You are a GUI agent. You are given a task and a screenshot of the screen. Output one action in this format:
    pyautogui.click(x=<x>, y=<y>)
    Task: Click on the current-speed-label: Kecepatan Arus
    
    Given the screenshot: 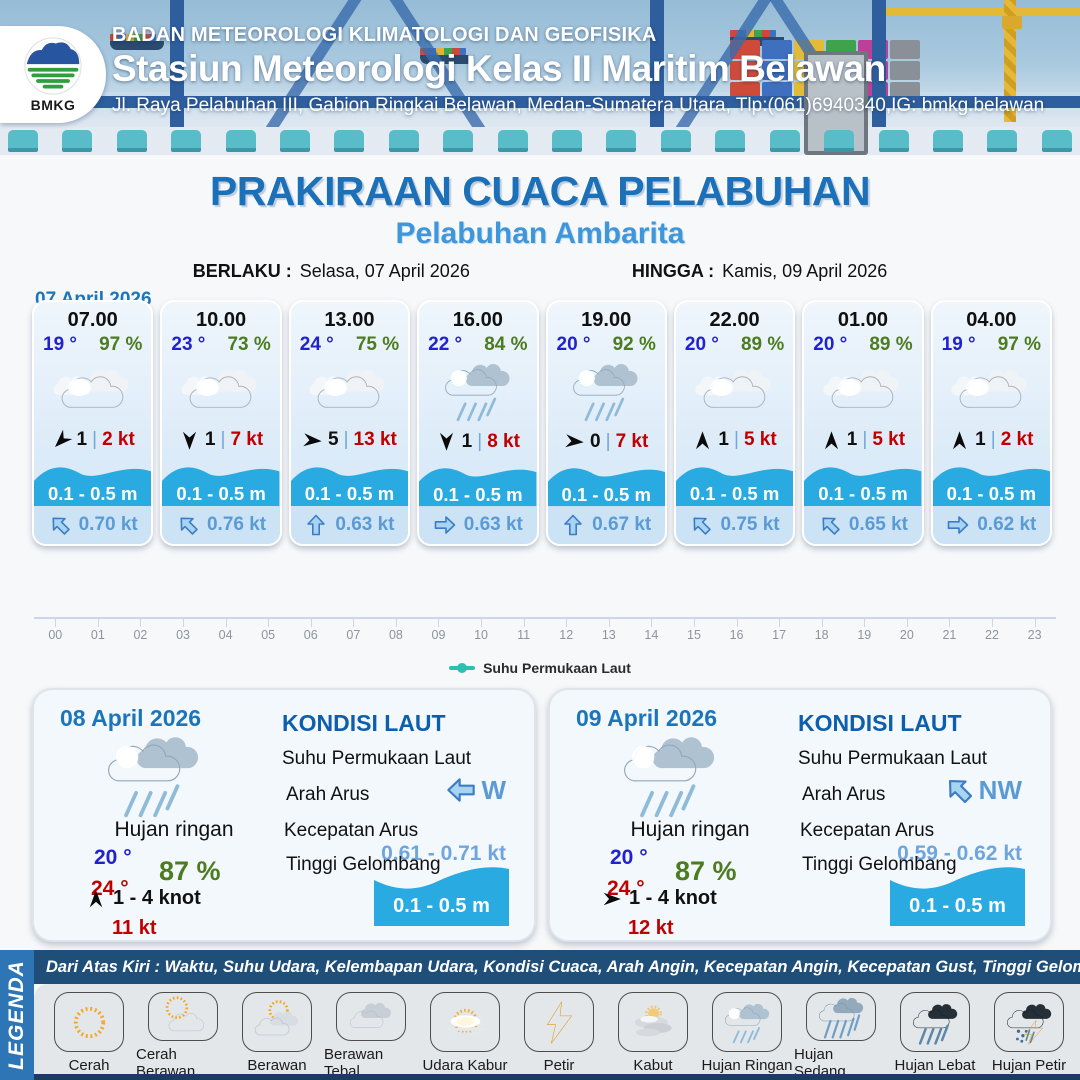 What is the action you would take?
    pyautogui.click(x=867, y=830)
    